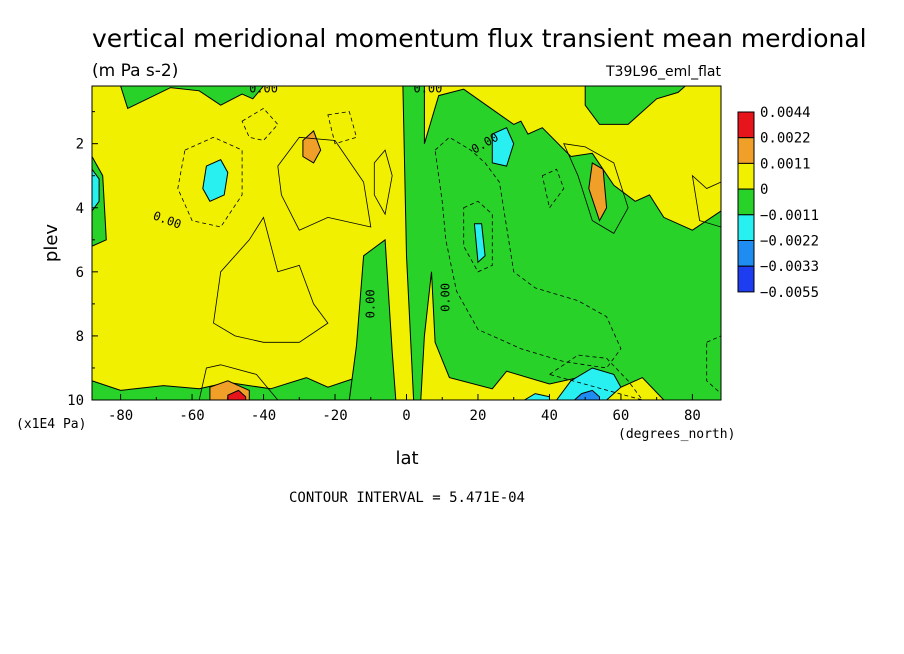 This screenshot has height=654, width=904. What do you see at coordinates (370, 303) in the screenshot?
I see `contour-label-4: 0.00` at bounding box center [370, 303].